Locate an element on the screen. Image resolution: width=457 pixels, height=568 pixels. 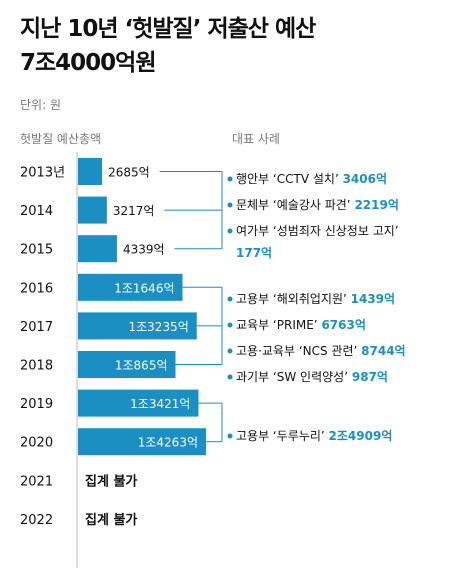
value-label: 1조3421억 is located at coordinates (160, 404).